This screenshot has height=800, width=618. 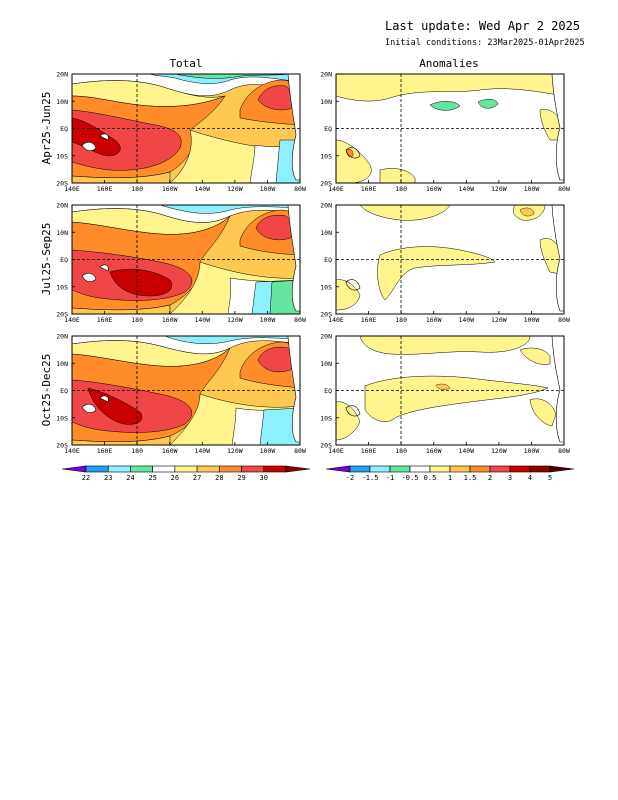 What do you see at coordinates (186, 390) in the screenshot?
I see `total-map-row3` at bounding box center [186, 390].